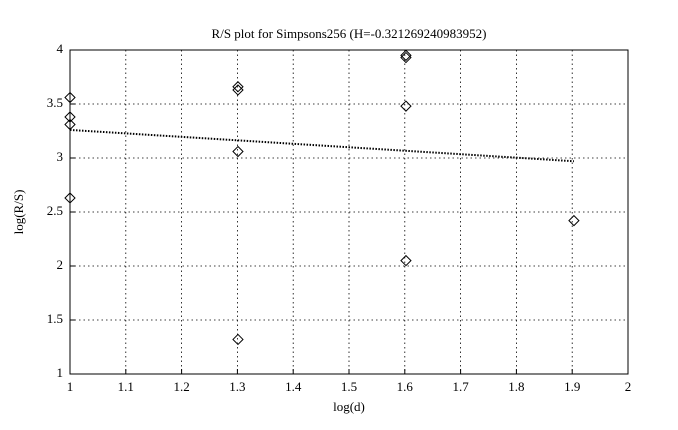  Describe the element at coordinates (628, 386) in the screenshot. I see `x-tick-label: 2` at that location.